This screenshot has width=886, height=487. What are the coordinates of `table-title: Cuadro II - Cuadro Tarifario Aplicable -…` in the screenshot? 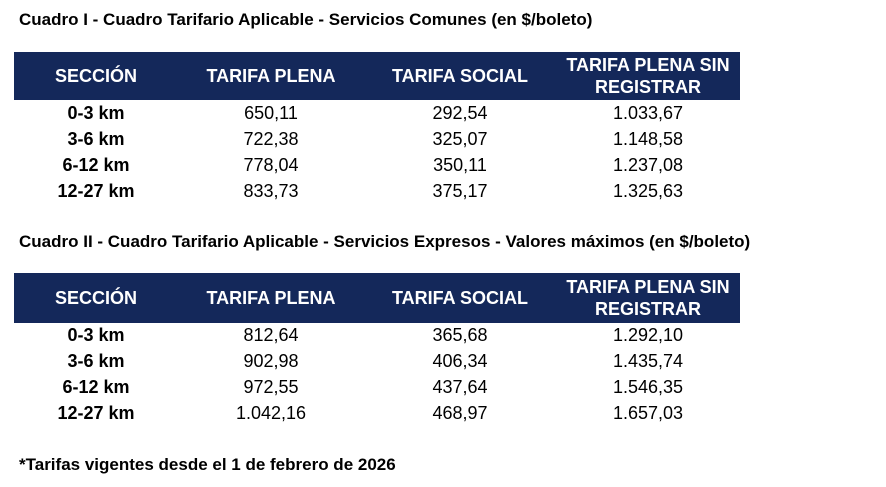 It's located at (385, 241).